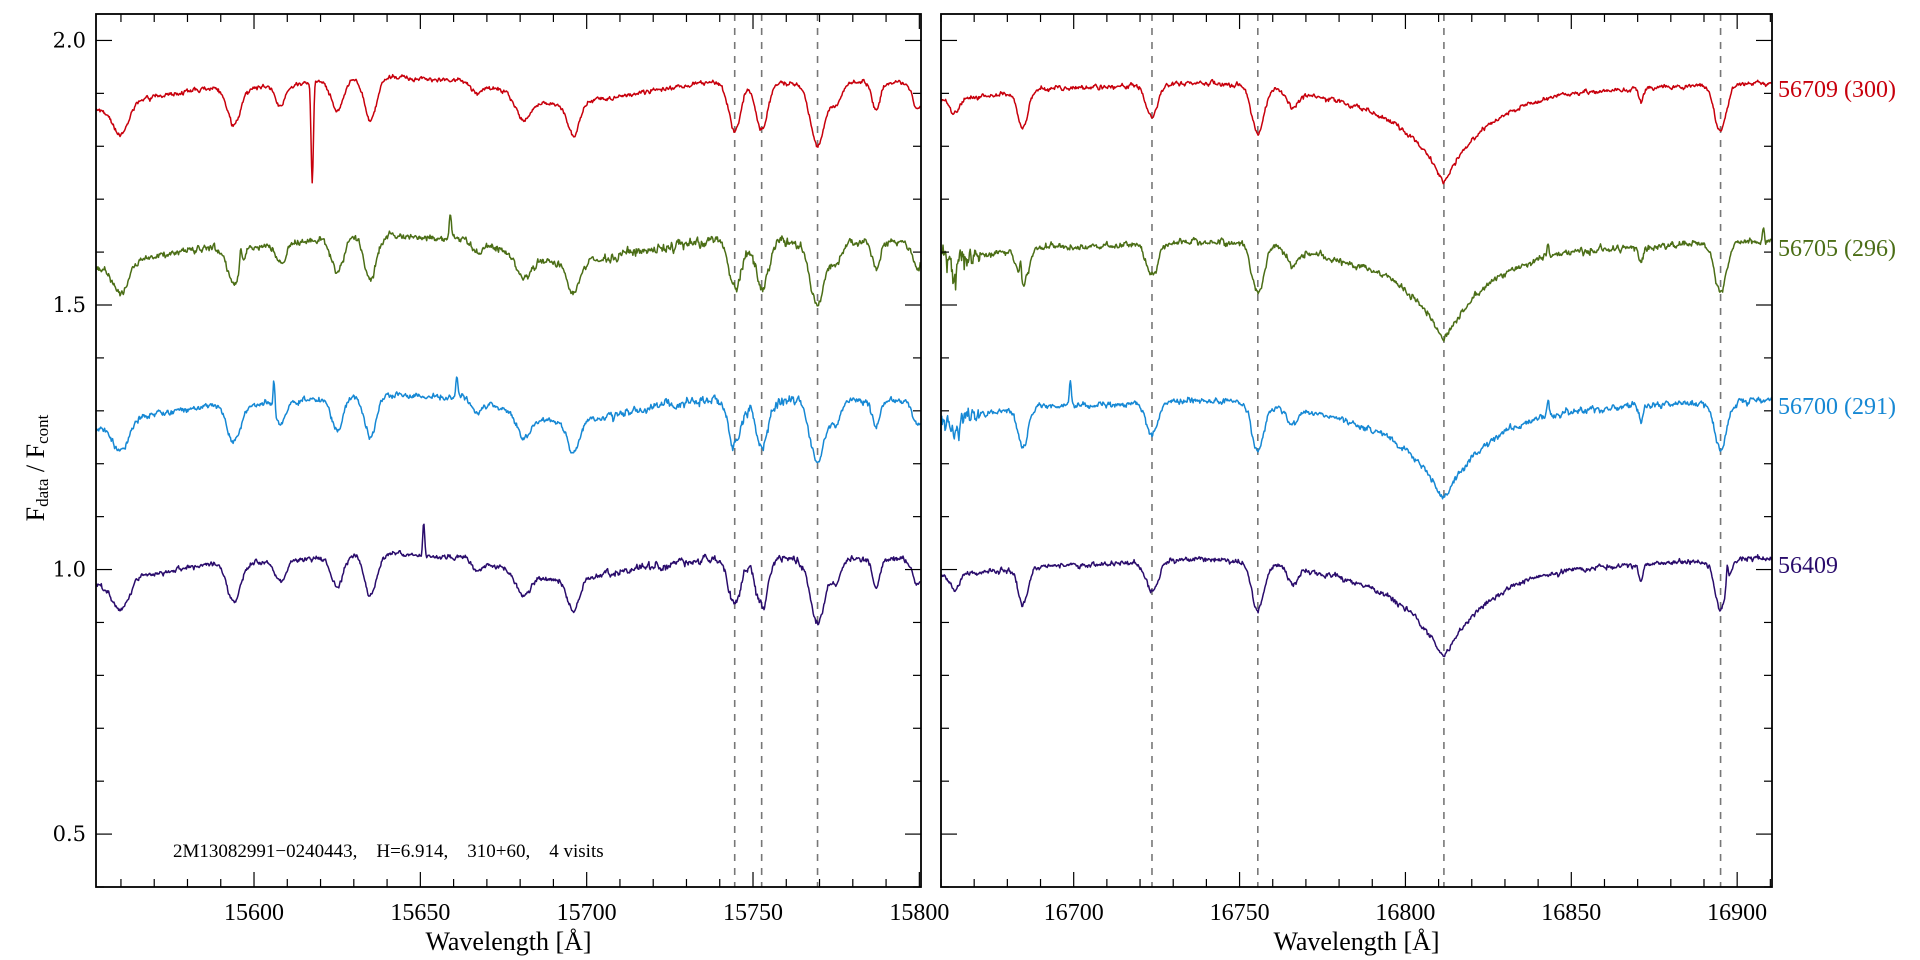  Describe the element at coordinates (1837, 90) in the screenshot. I see `series-label-56709: 56709 (300)` at that location.